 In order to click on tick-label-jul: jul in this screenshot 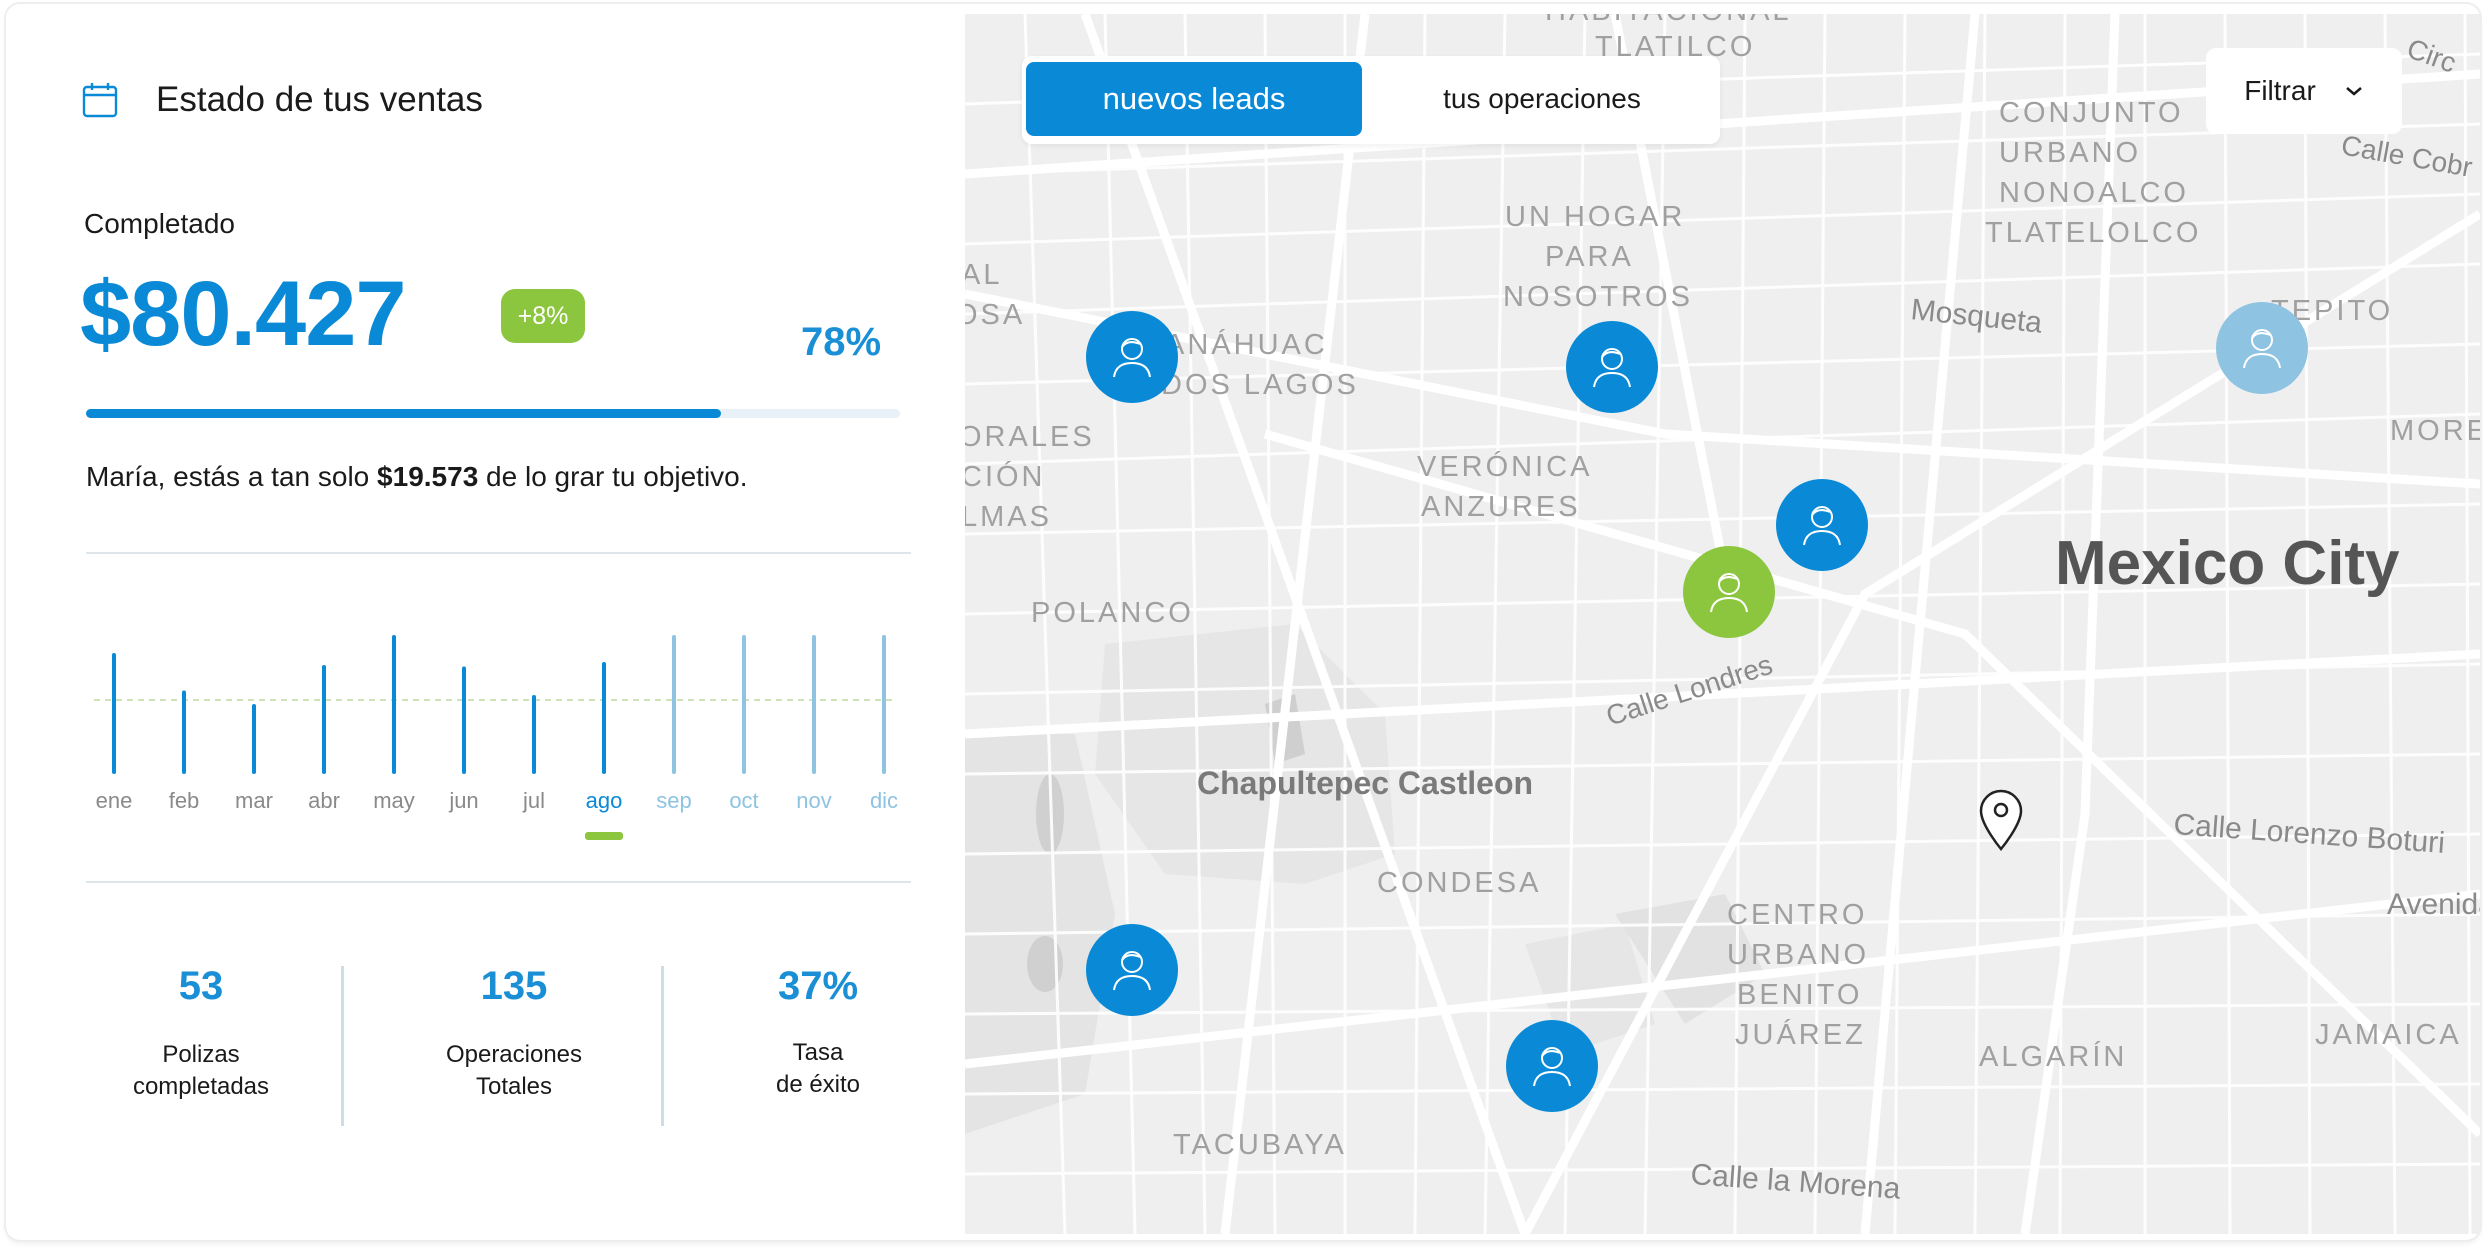, I will do `click(533, 800)`.